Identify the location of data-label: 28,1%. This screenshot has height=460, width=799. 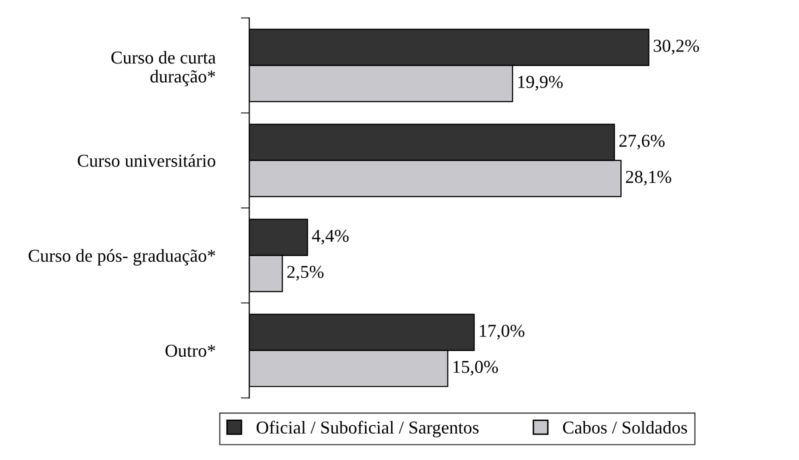
(649, 178).